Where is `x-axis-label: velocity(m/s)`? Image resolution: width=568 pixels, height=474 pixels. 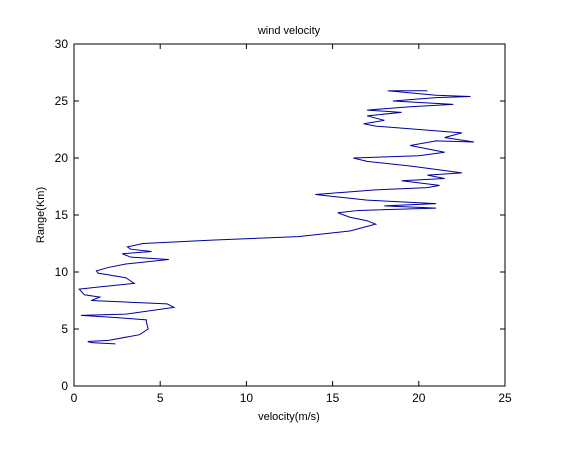
x-axis-label: velocity(m/s) is located at coordinates (289, 417).